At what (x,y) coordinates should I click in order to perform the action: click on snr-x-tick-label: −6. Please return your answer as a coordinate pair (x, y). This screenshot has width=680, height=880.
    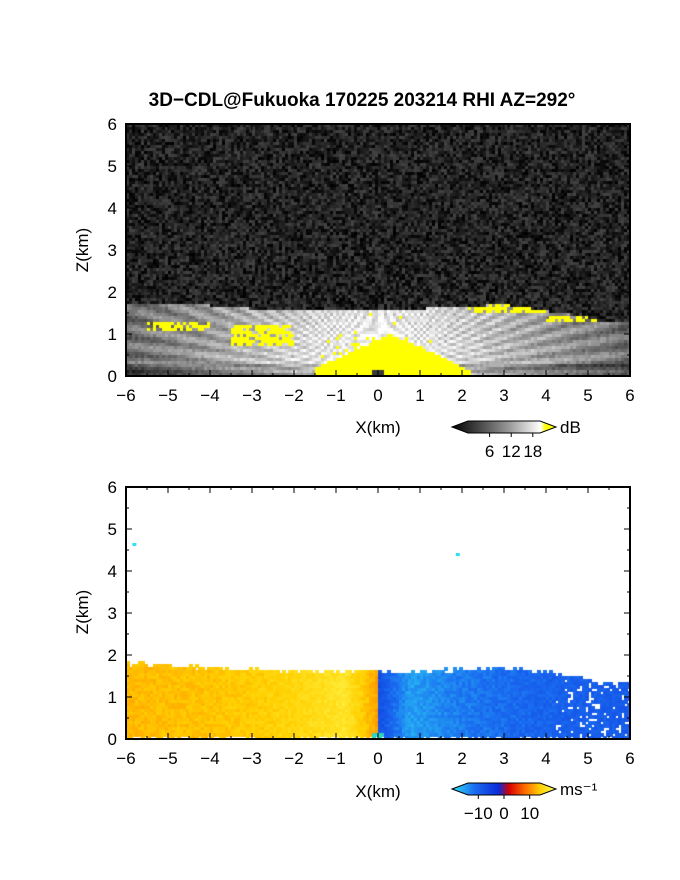
    Looking at the image, I should click on (125, 395).